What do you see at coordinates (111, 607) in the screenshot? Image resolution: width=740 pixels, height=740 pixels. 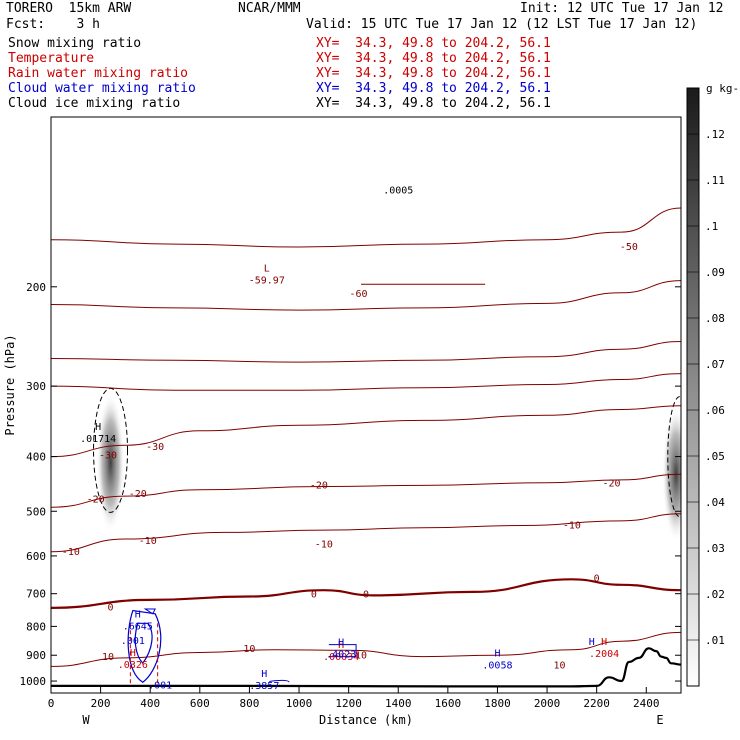 I see `temperature-contour-label-10: 0` at bounding box center [111, 607].